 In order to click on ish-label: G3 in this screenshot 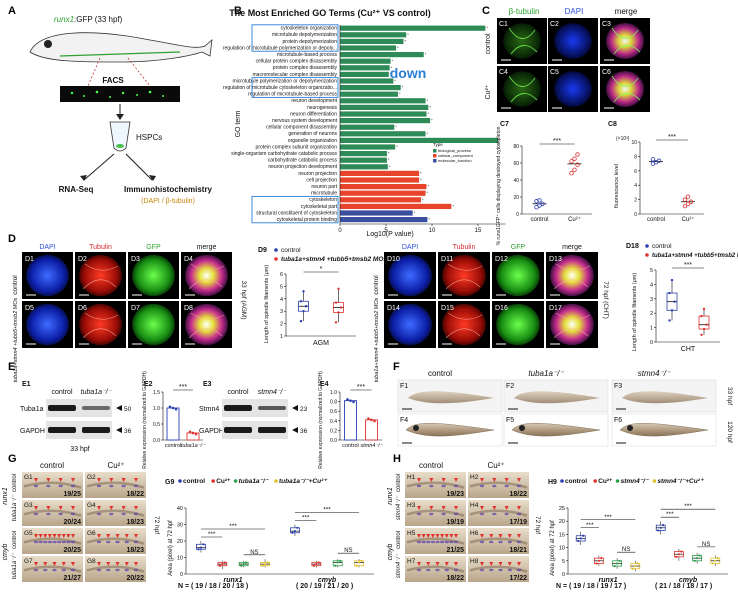, I will do `click(28, 505)`.